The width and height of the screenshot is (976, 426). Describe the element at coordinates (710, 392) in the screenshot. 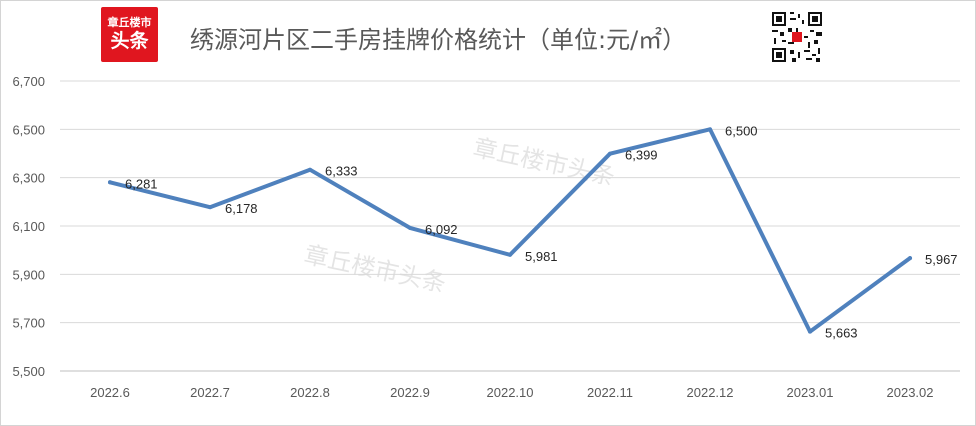

I see `x-tick-label: 2022.12` at that location.